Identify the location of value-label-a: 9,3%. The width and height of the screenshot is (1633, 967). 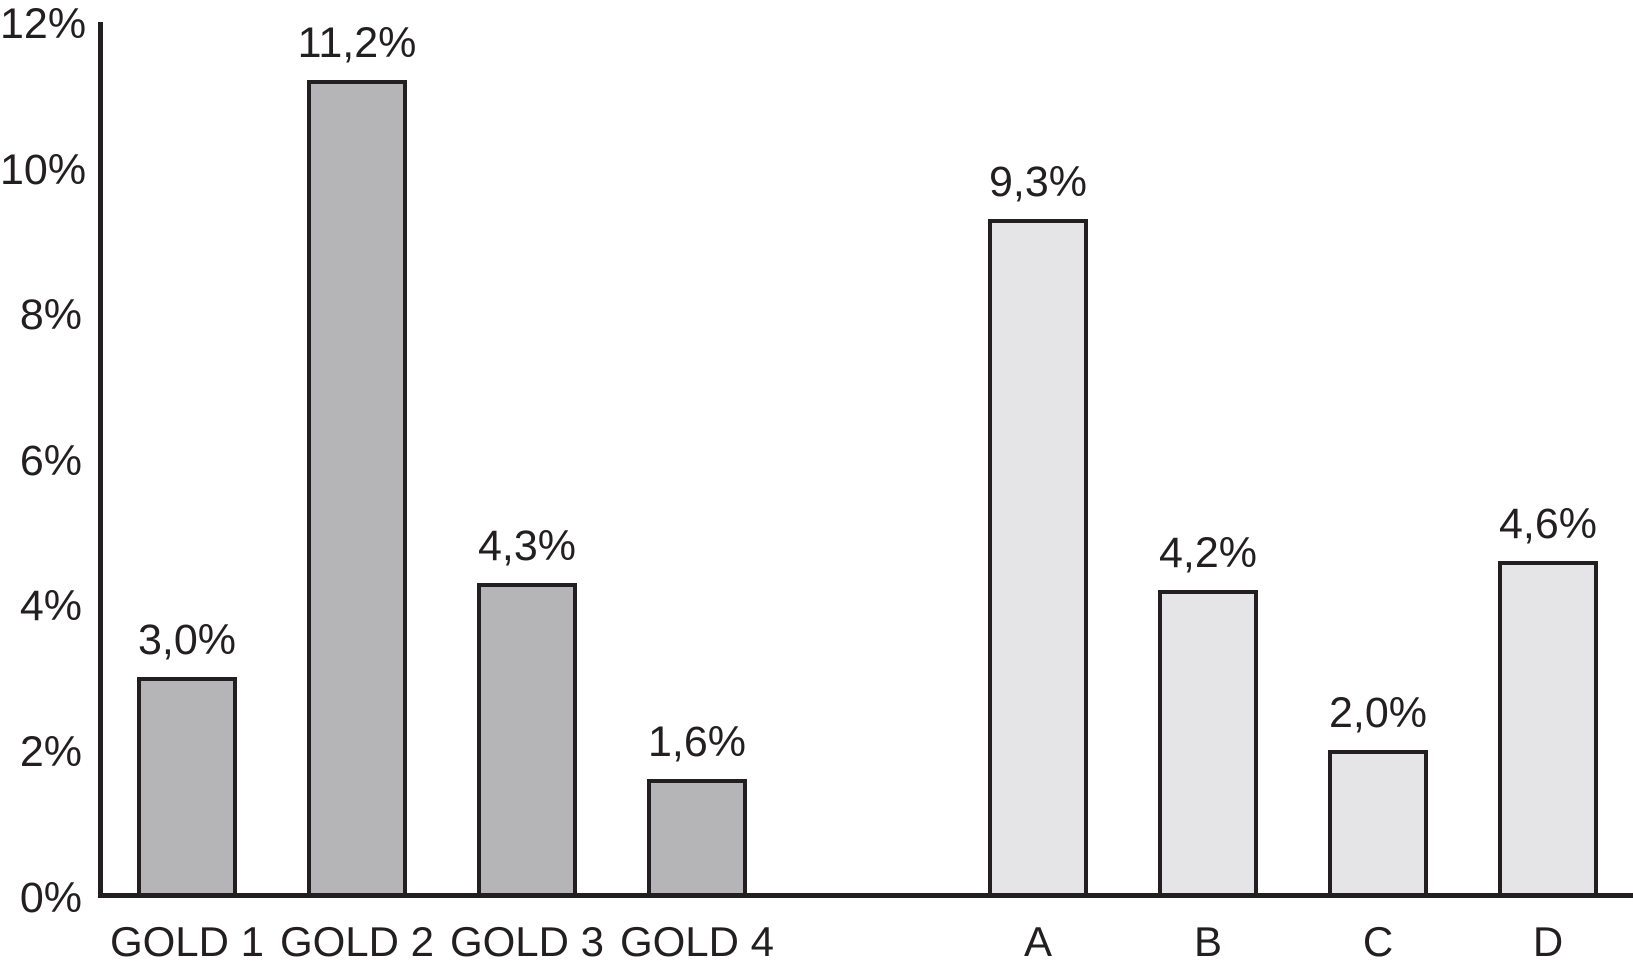
(1038, 181).